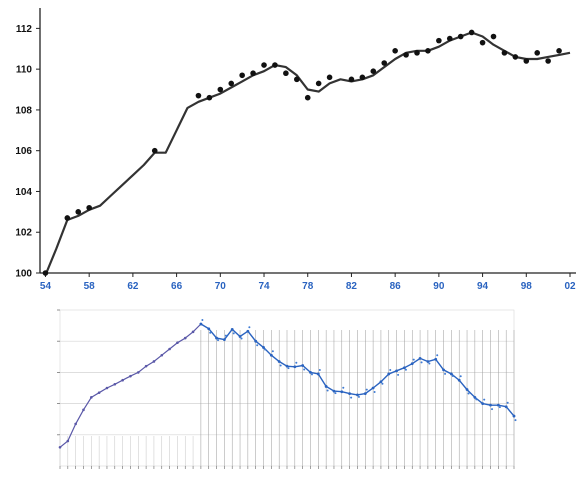 This screenshot has height=502, width=576. What do you see at coordinates (23, 274) in the screenshot?
I see `y-tick-label: 100` at bounding box center [23, 274].